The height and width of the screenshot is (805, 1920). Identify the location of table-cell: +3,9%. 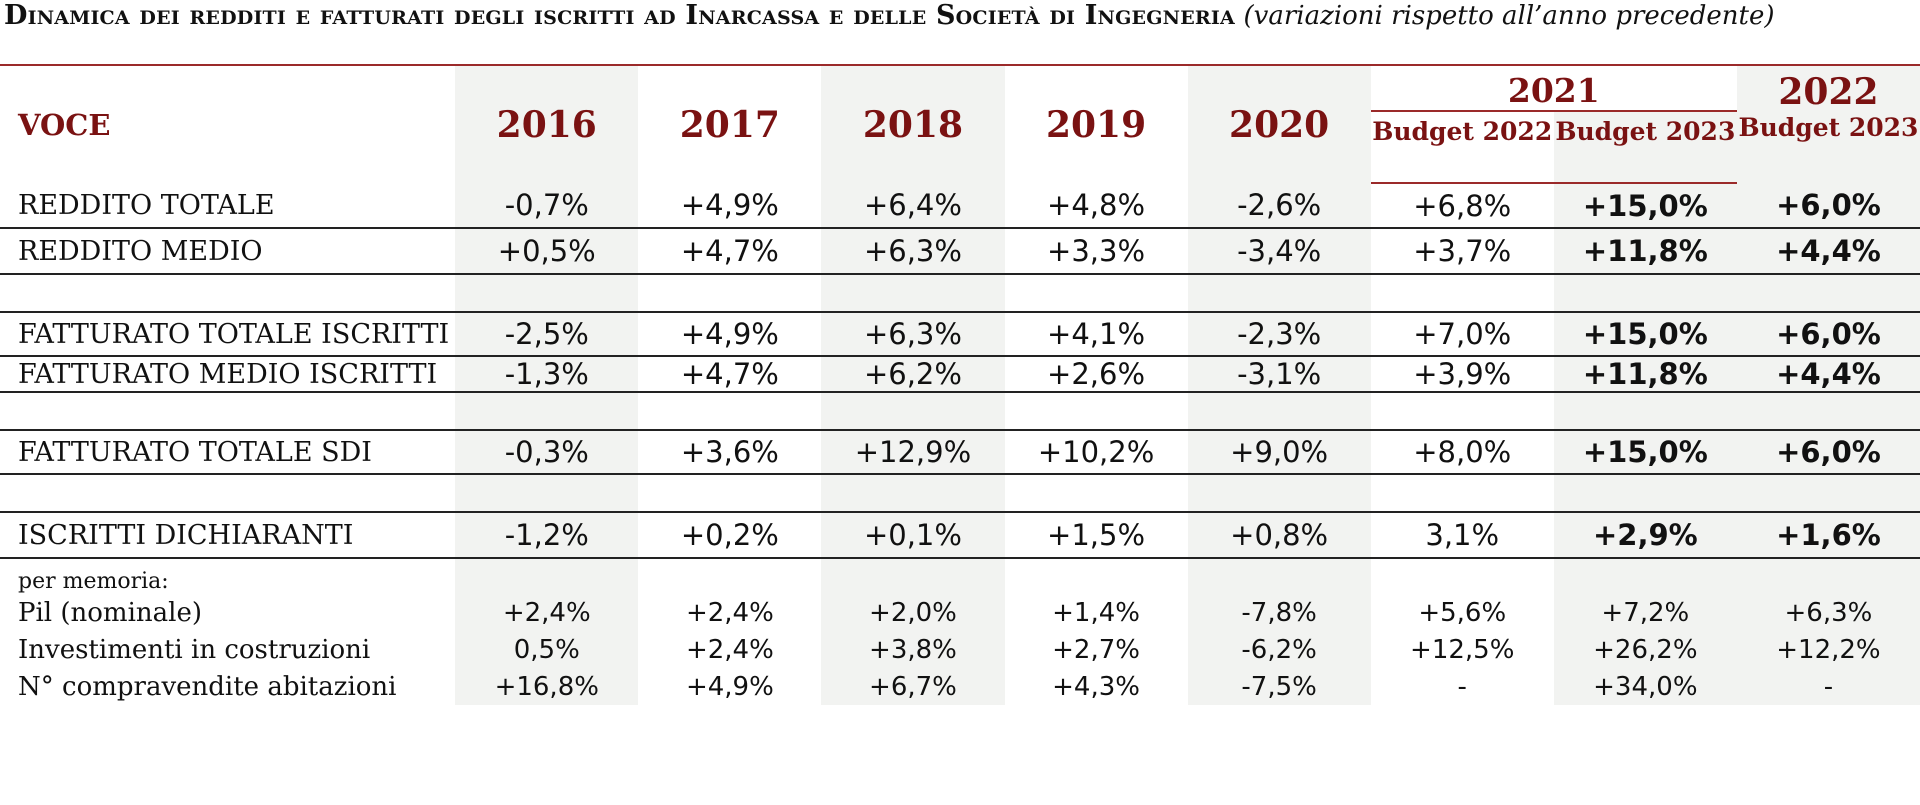
(1462, 374).